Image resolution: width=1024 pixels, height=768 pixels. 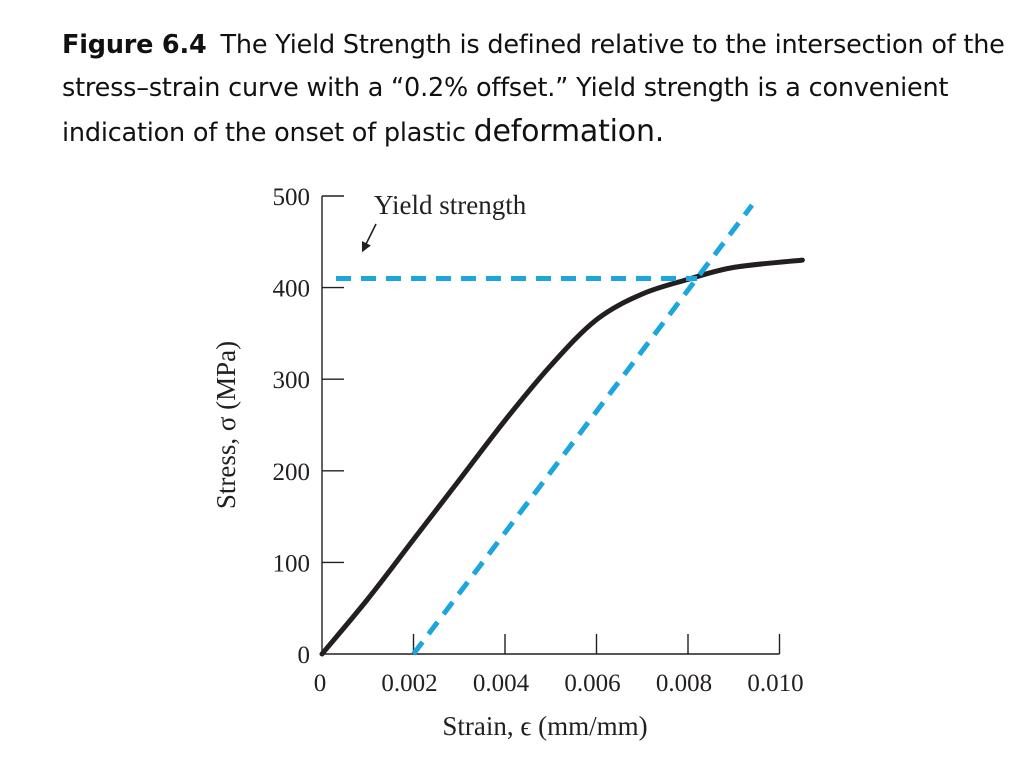 What do you see at coordinates (444, 221) in the screenshot?
I see `annotations: Yield strength` at bounding box center [444, 221].